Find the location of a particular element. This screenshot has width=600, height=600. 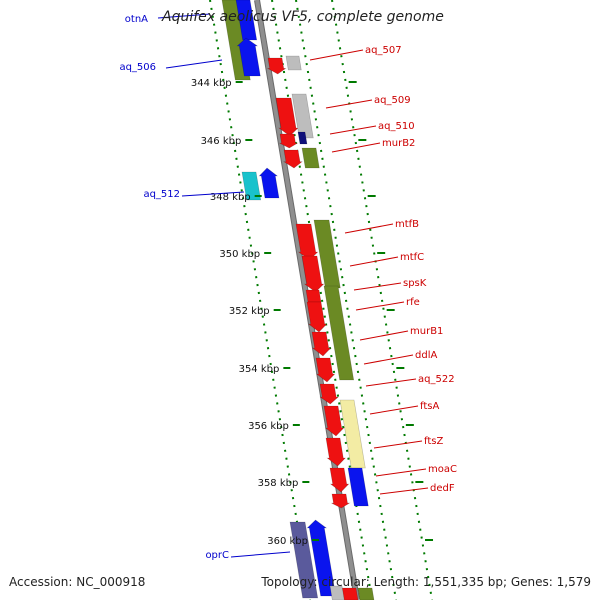

gene-label-ddla: ddlA is located at coordinates (426, 355).